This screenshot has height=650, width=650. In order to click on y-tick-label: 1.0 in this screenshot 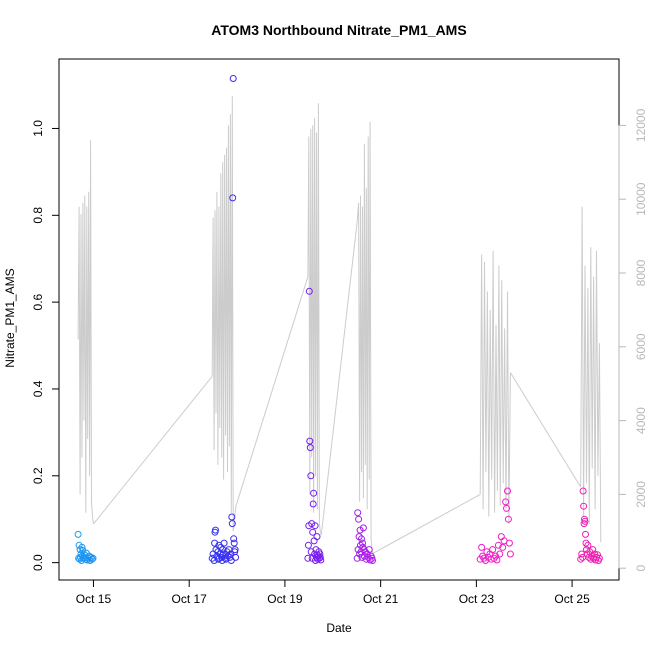, I will do `click(38, 128)`.